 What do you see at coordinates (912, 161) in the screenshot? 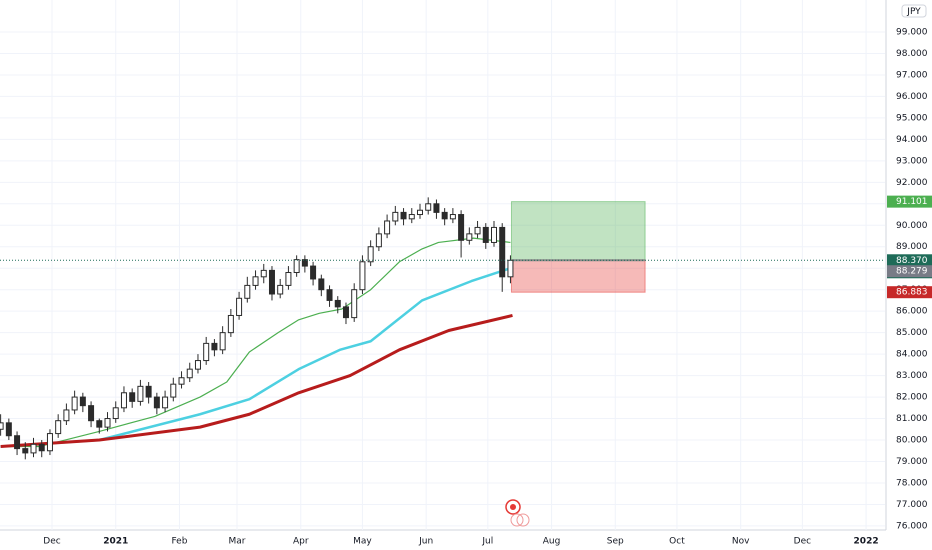
I see `y-tick-label: 93.000` at bounding box center [912, 161].